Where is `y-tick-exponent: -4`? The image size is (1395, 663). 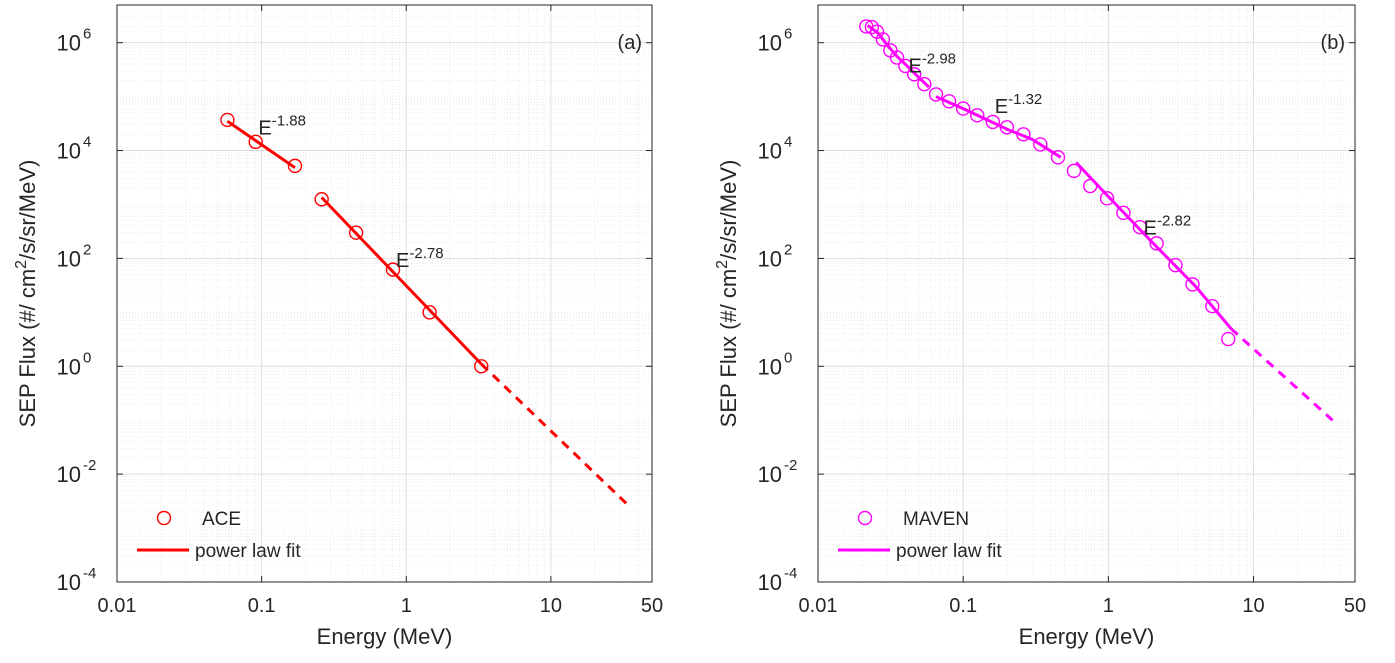
y-tick-exponent: -4 is located at coordinates (89, 573).